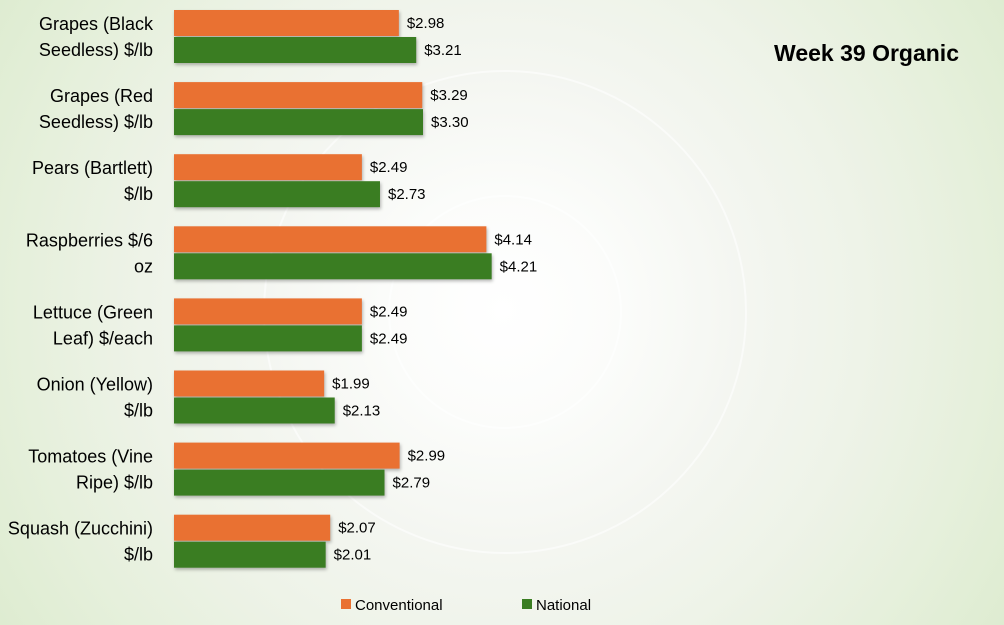 The image size is (1004, 625). Describe the element at coordinates (96, 109) in the screenshot. I see `category-label: Grapes (Red Seedless) $/lb` at that location.